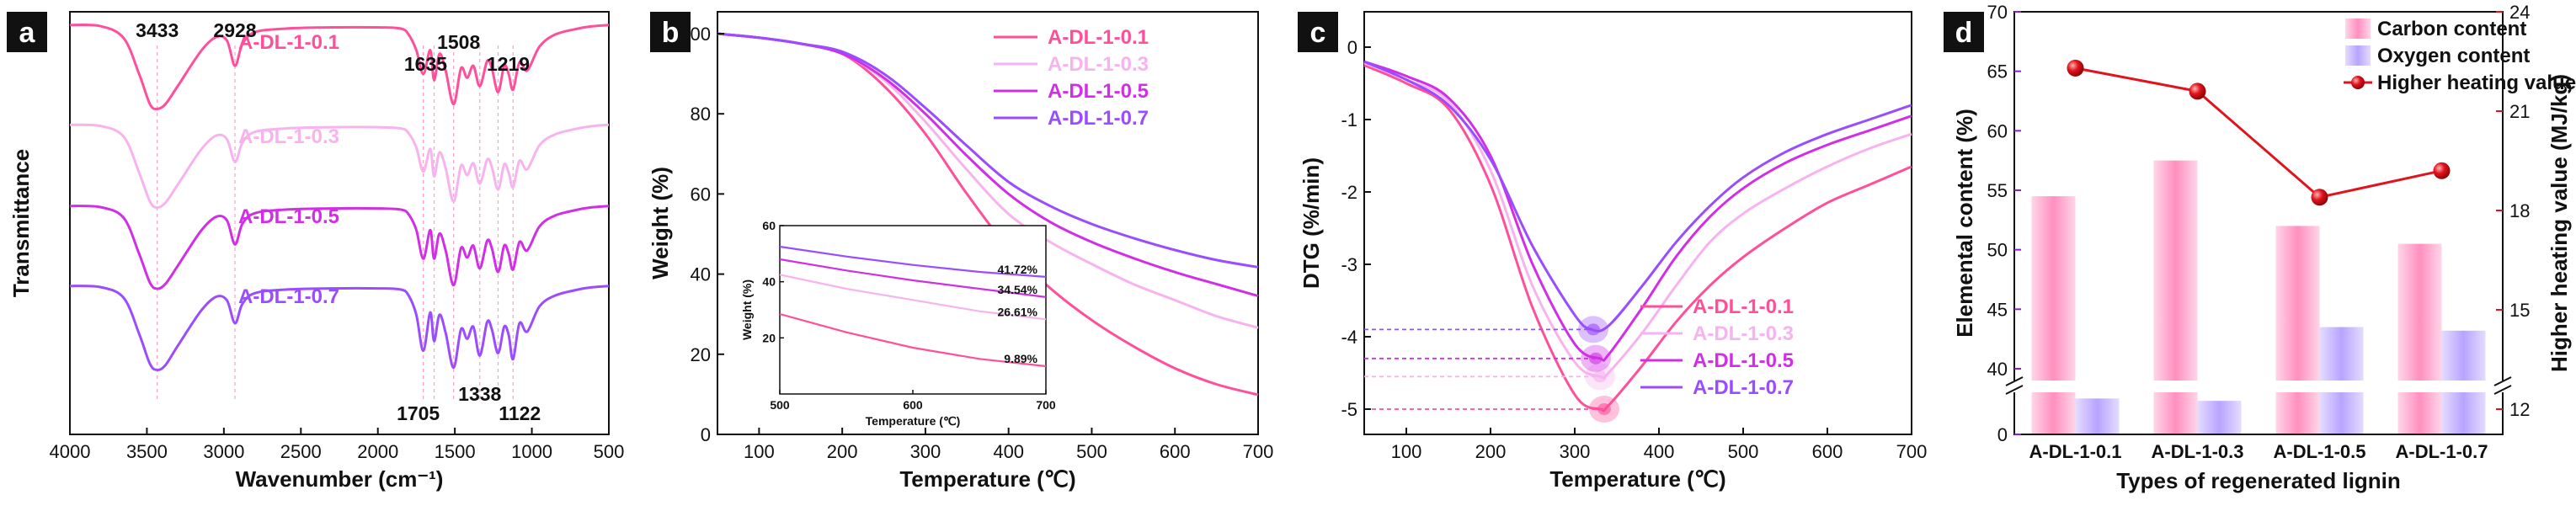 This screenshot has height=511, width=2576. What do you see at coordinates (1349, 192) in the screenshot?
I see `y-tick-label: -2` at bounding box center [1349, 192].